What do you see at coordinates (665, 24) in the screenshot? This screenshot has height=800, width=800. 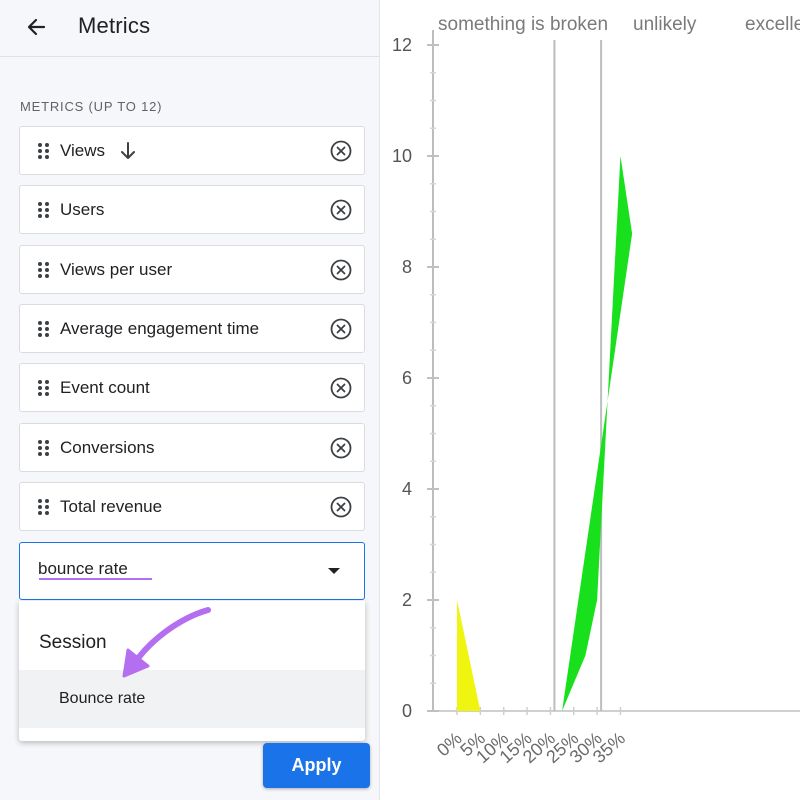 I see `zone-label: unlikely` at bounding box center [665, 24].